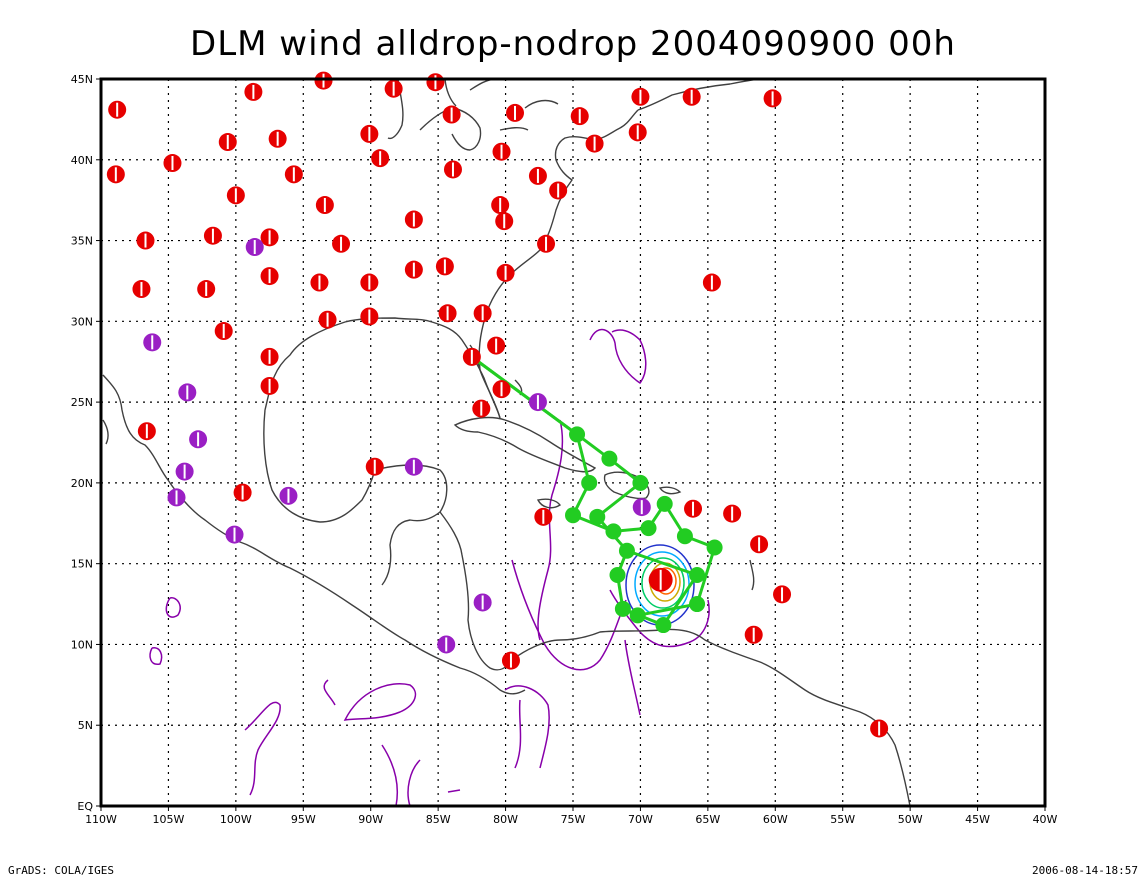  What do you see at coordinates (977, 819) in the screenshot?
I see `lon-tick-label: 45W` at bounding box center [977, 819].